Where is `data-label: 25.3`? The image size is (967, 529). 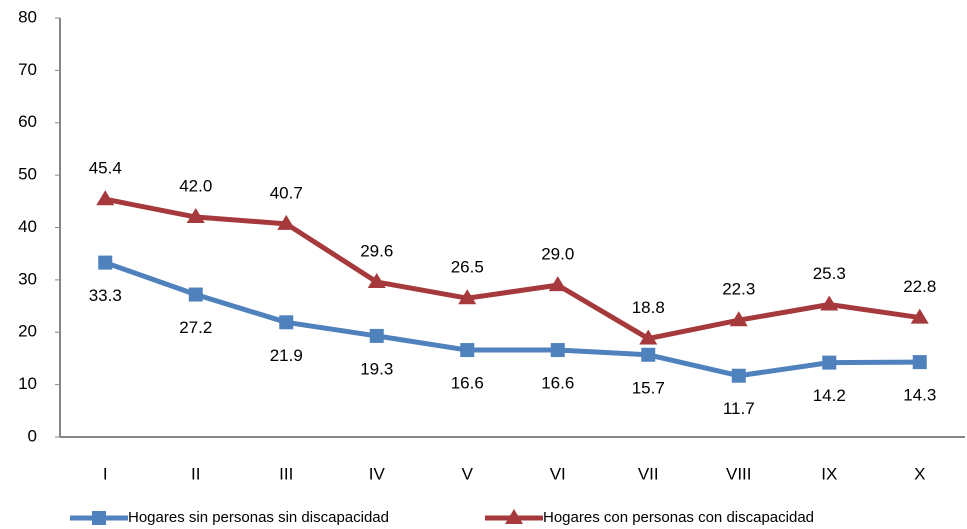
data-label: 25.3 is located at coordinates (829, 273).